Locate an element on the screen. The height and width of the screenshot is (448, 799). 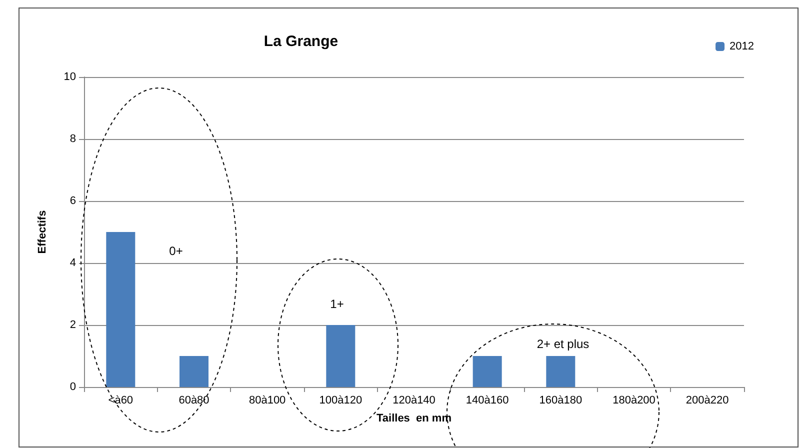
y-tick-label: 0 is located at coordinates (73, 387).